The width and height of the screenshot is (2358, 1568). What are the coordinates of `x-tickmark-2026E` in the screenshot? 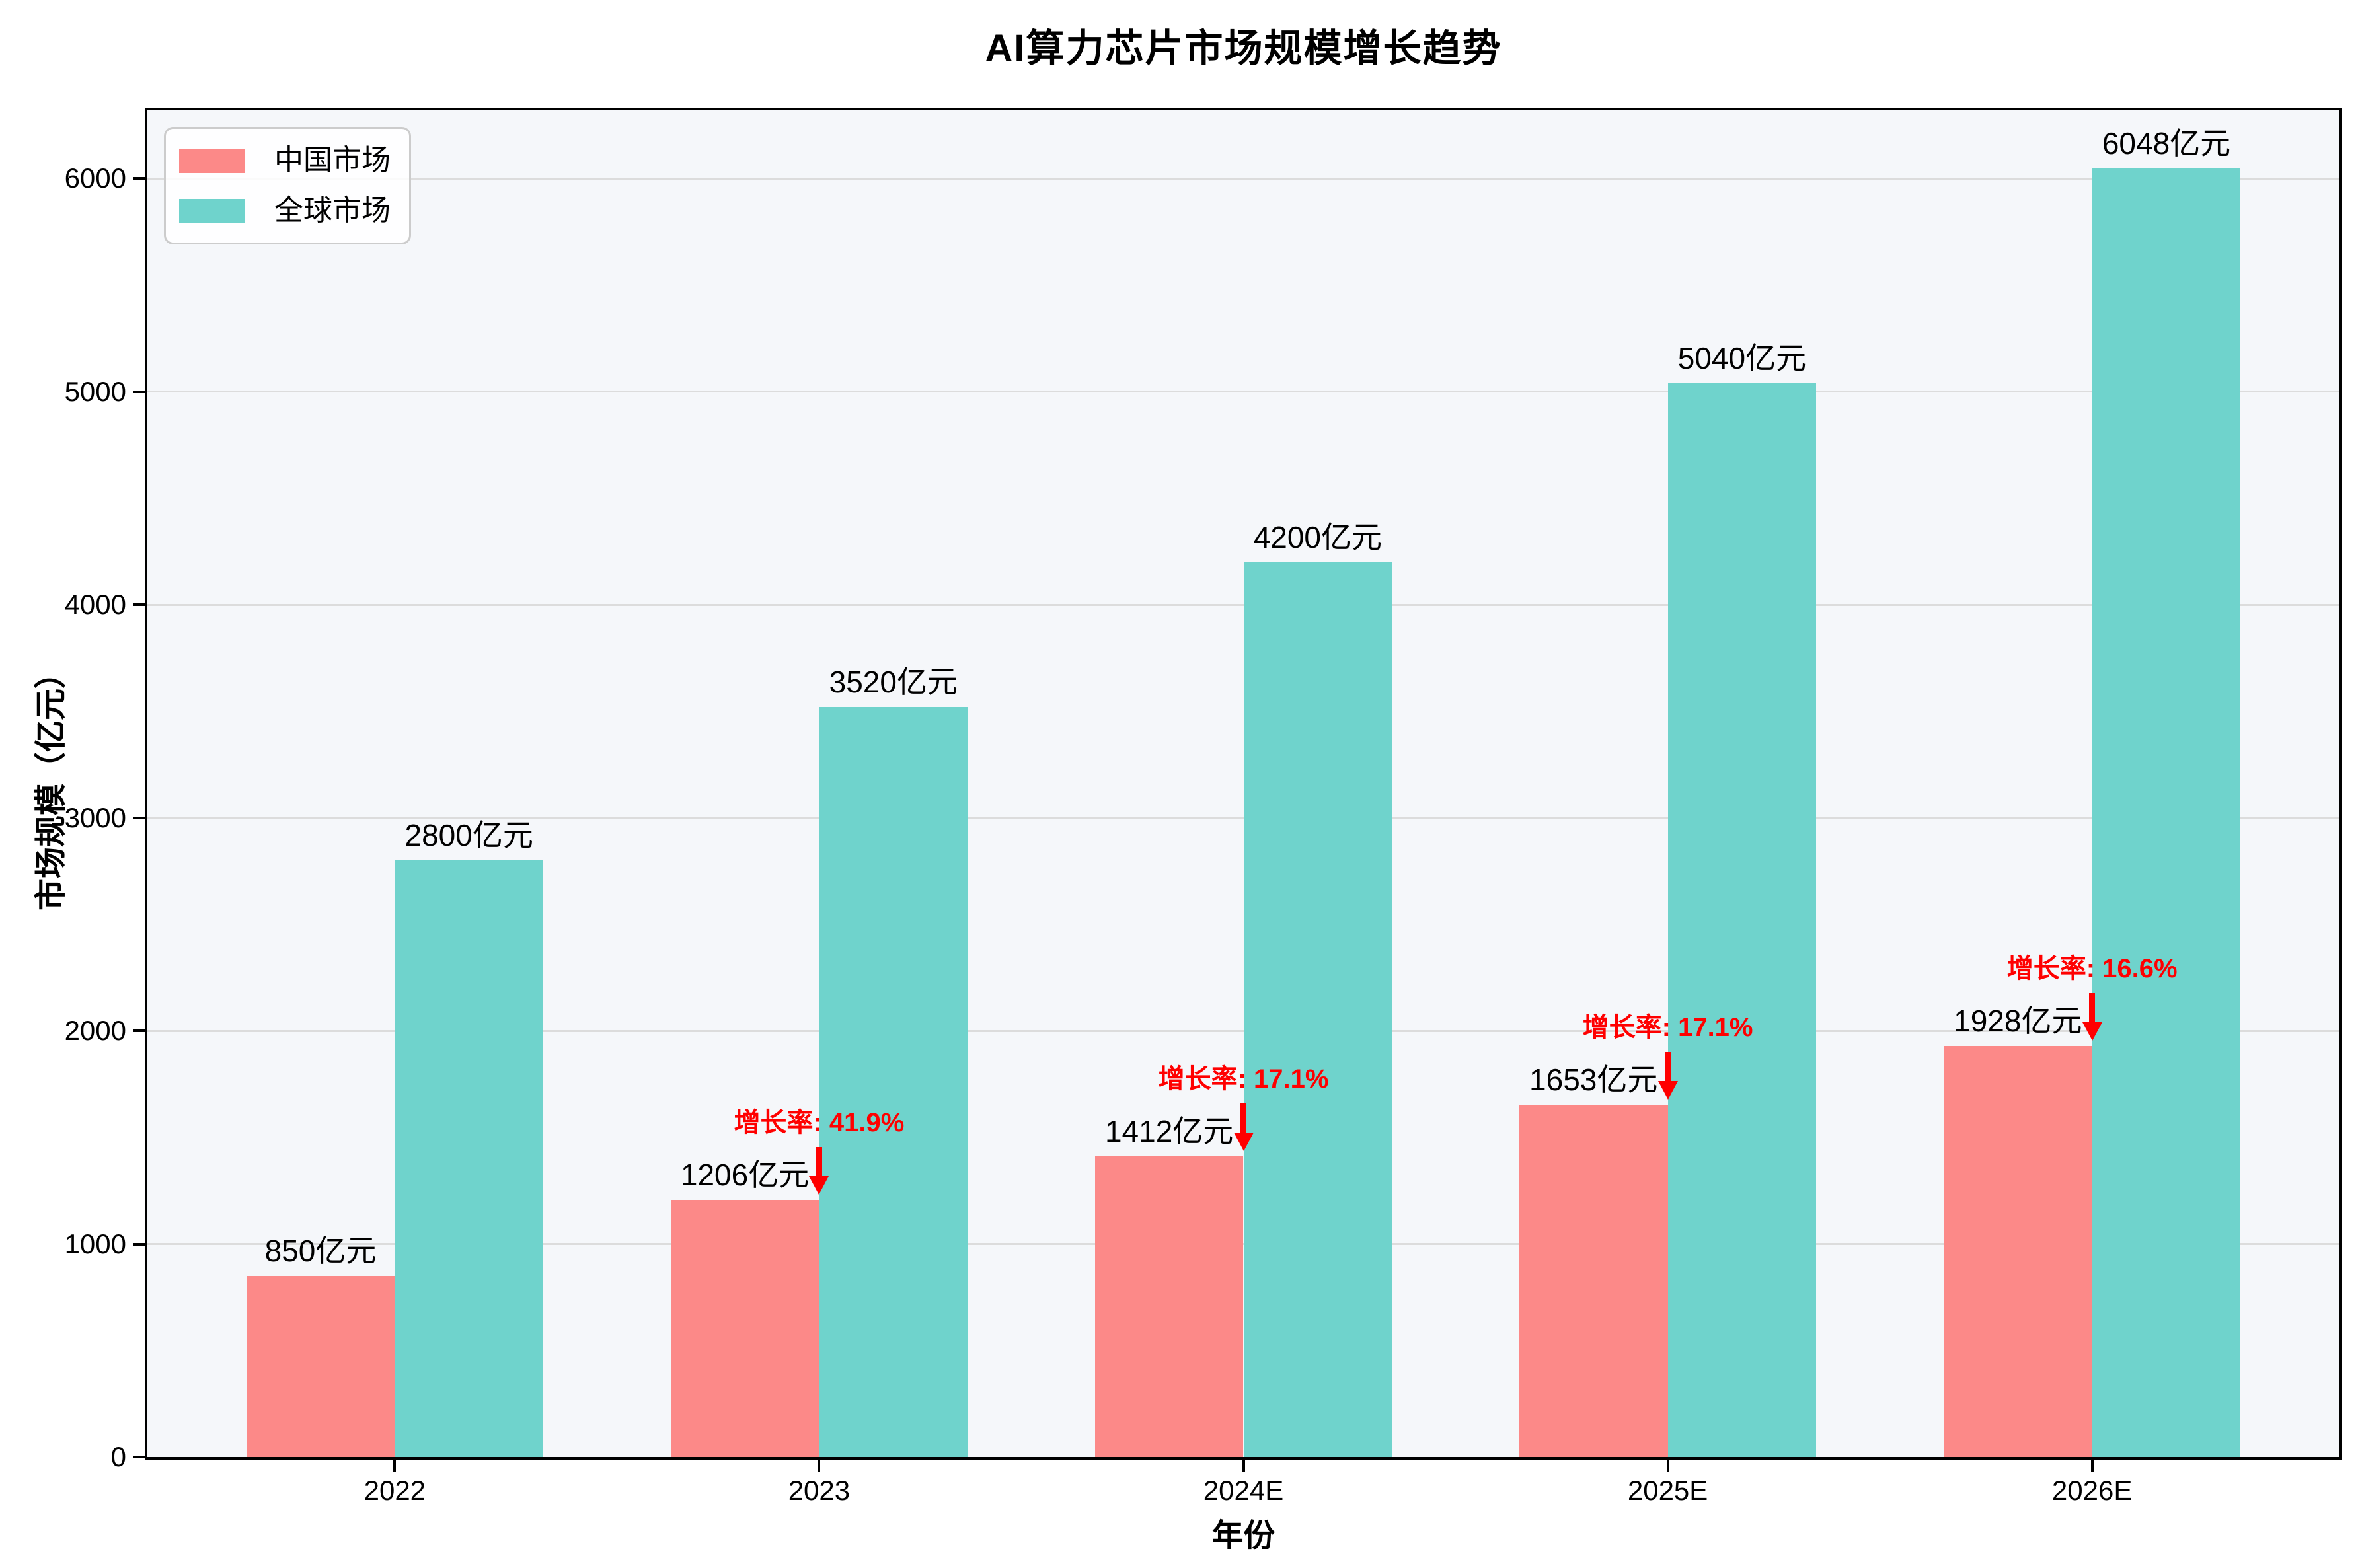 It's located at (2092, 1466).